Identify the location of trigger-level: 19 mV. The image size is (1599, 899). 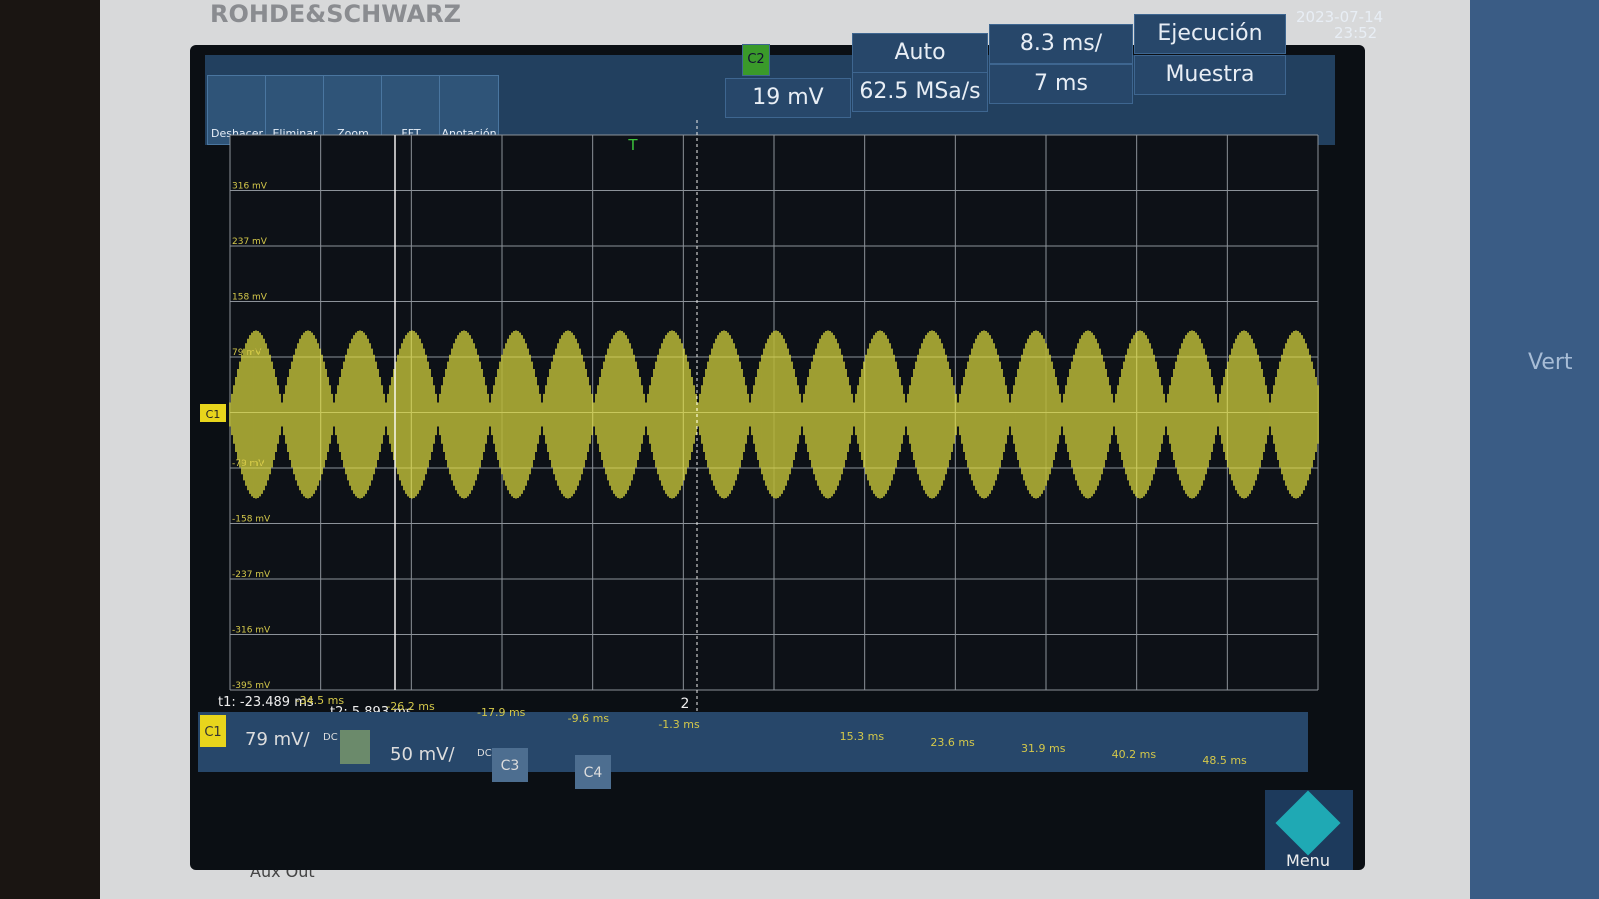
(788, 98).